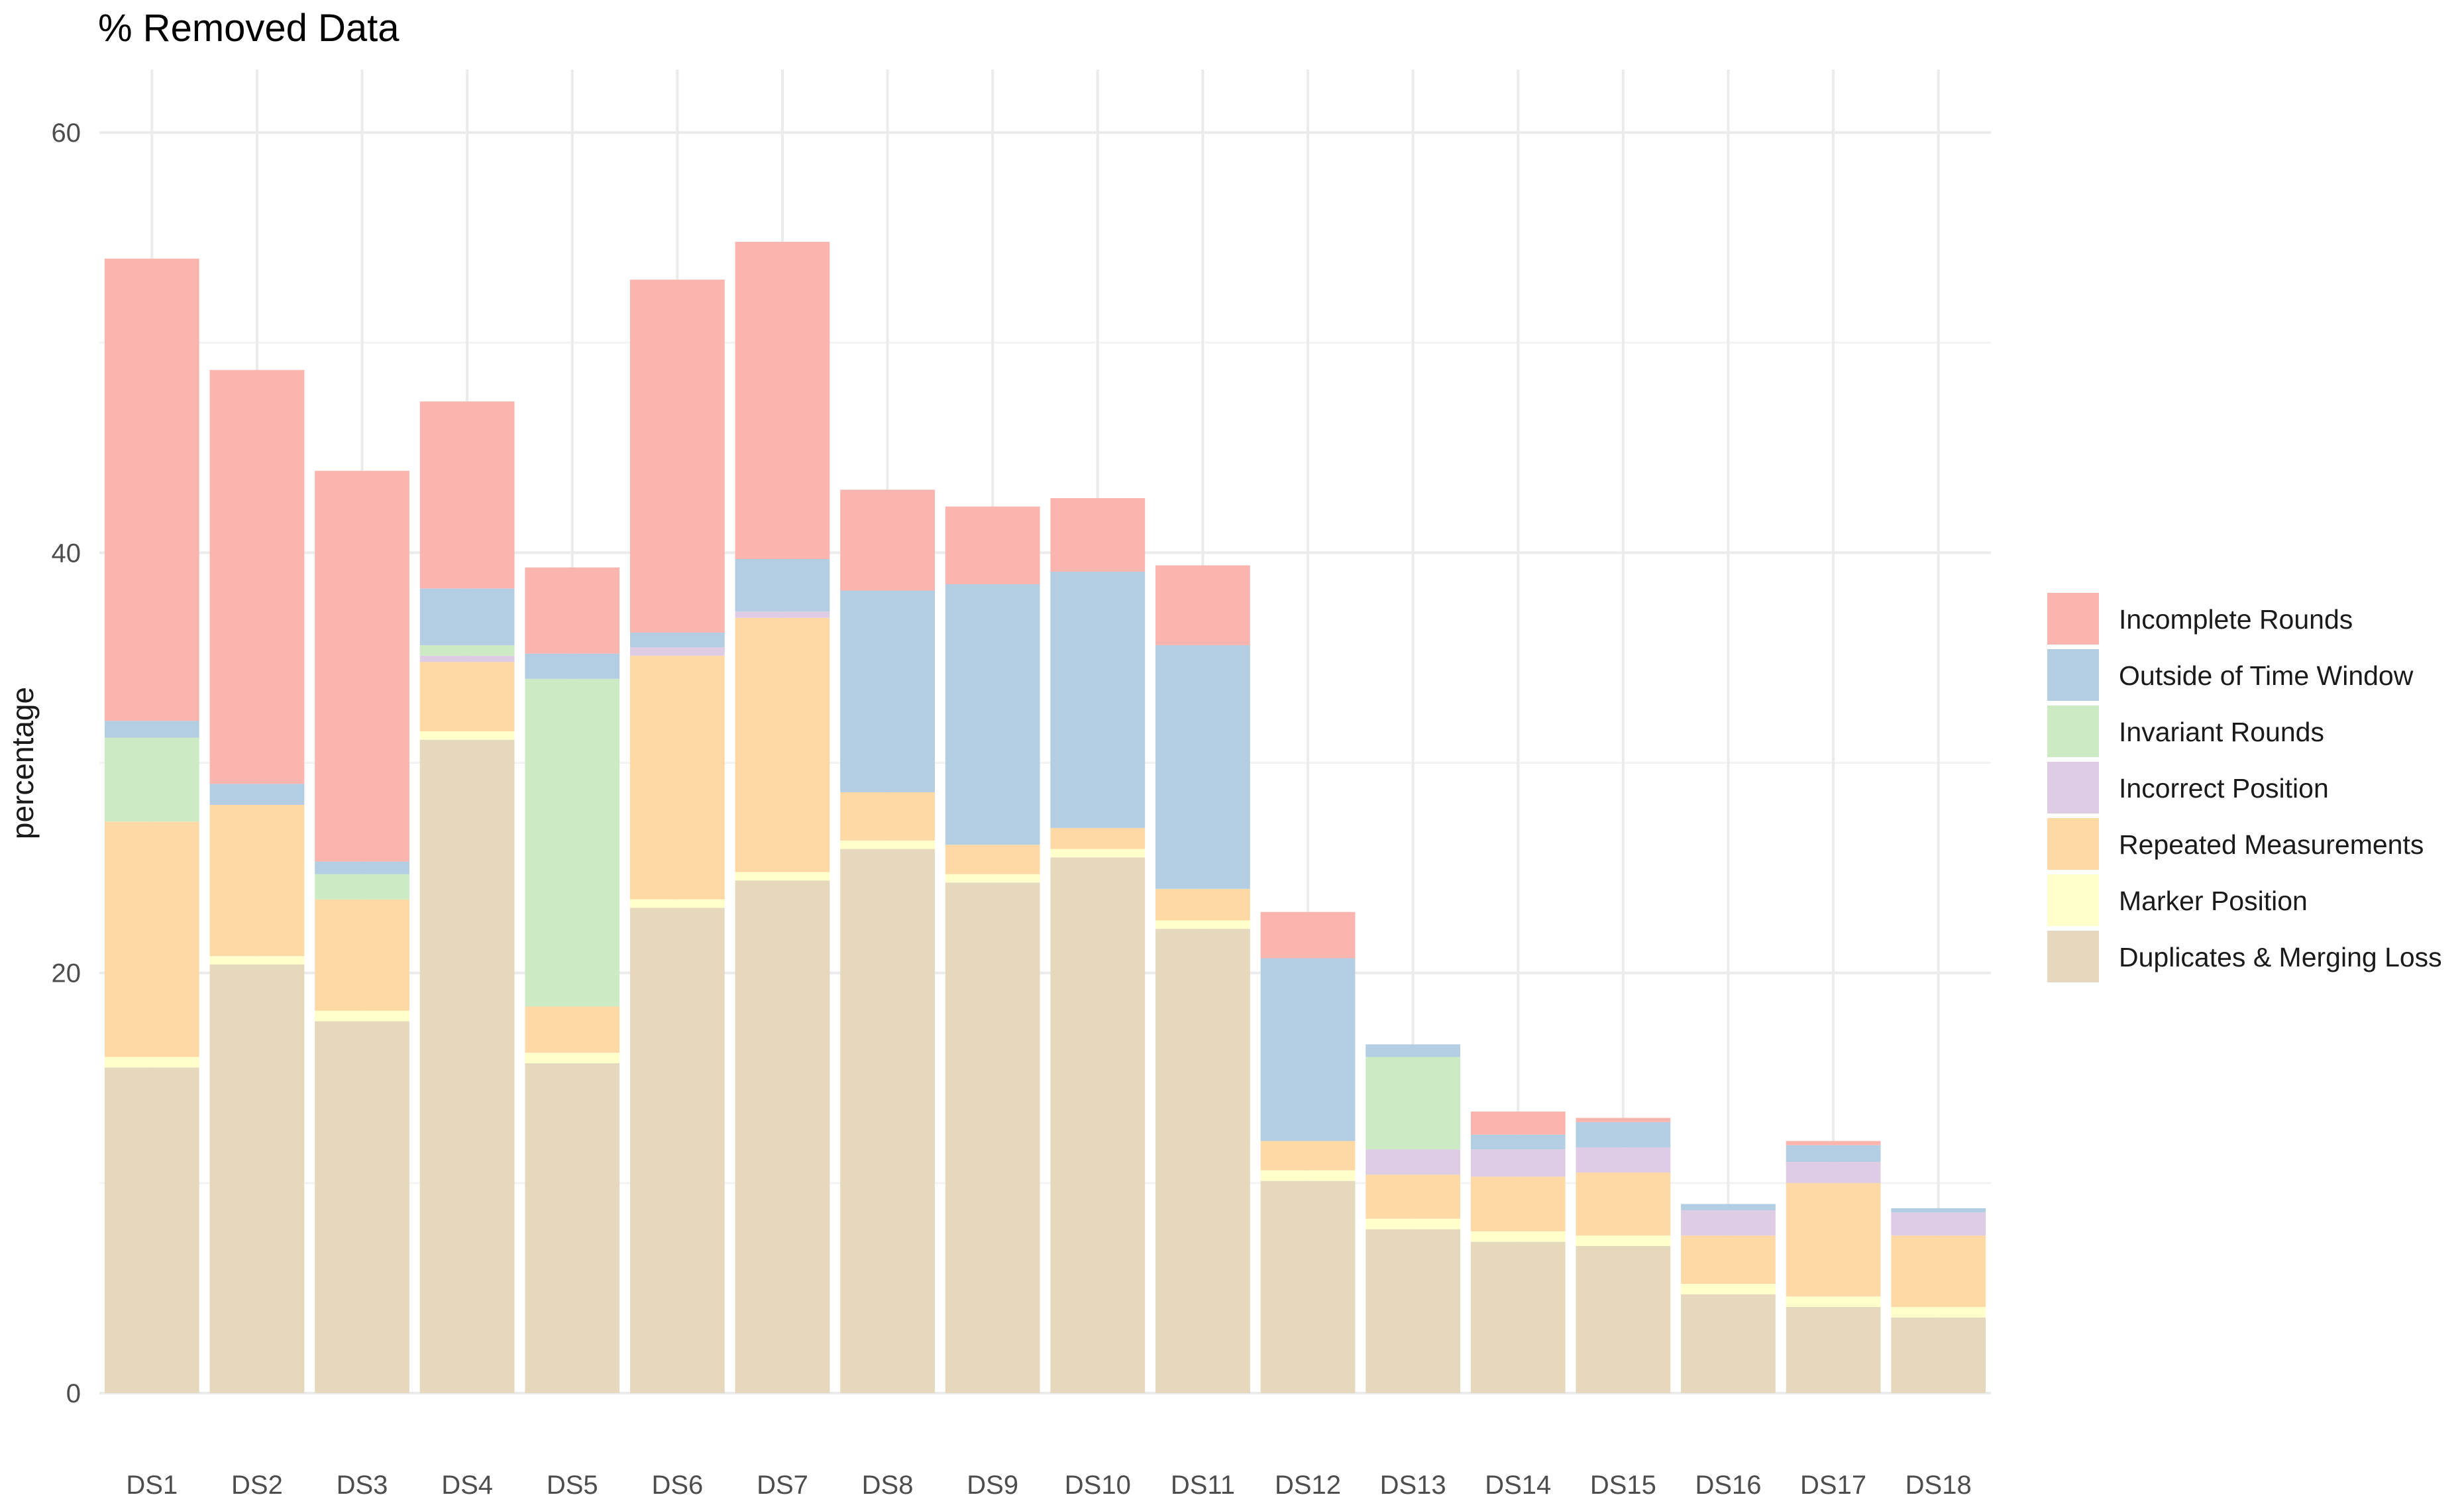 Image resolution: width=2464 pixels, height=1509 pixels. I want to click on x-tick-label: DS2, so click(257, 1485).